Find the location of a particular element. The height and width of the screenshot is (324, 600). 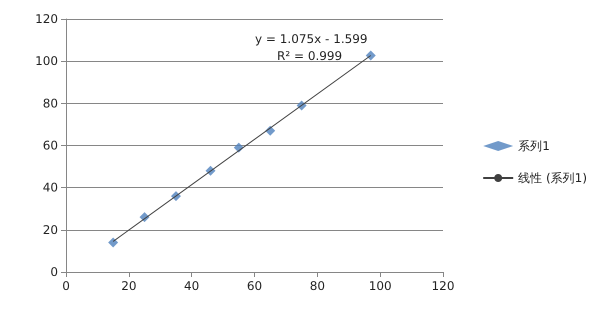

x-tick-label: 0 is located at coordinates (66, 286).